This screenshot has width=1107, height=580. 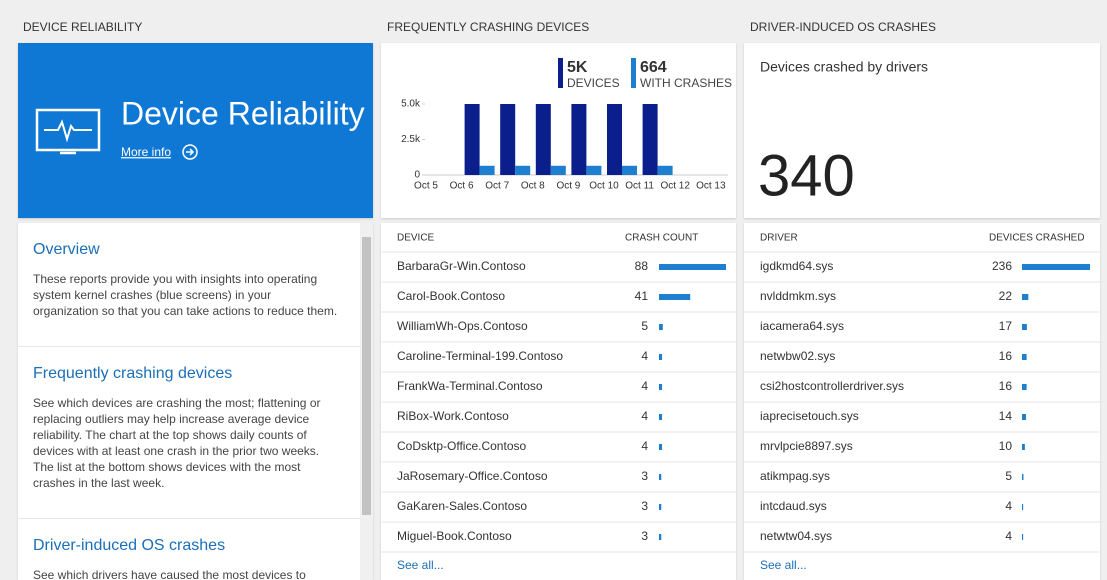 What do you see at coordinates (533, 186) in the screenshot?
I see `x-tick-label: Oct 8` at bounding box center [533, 186].